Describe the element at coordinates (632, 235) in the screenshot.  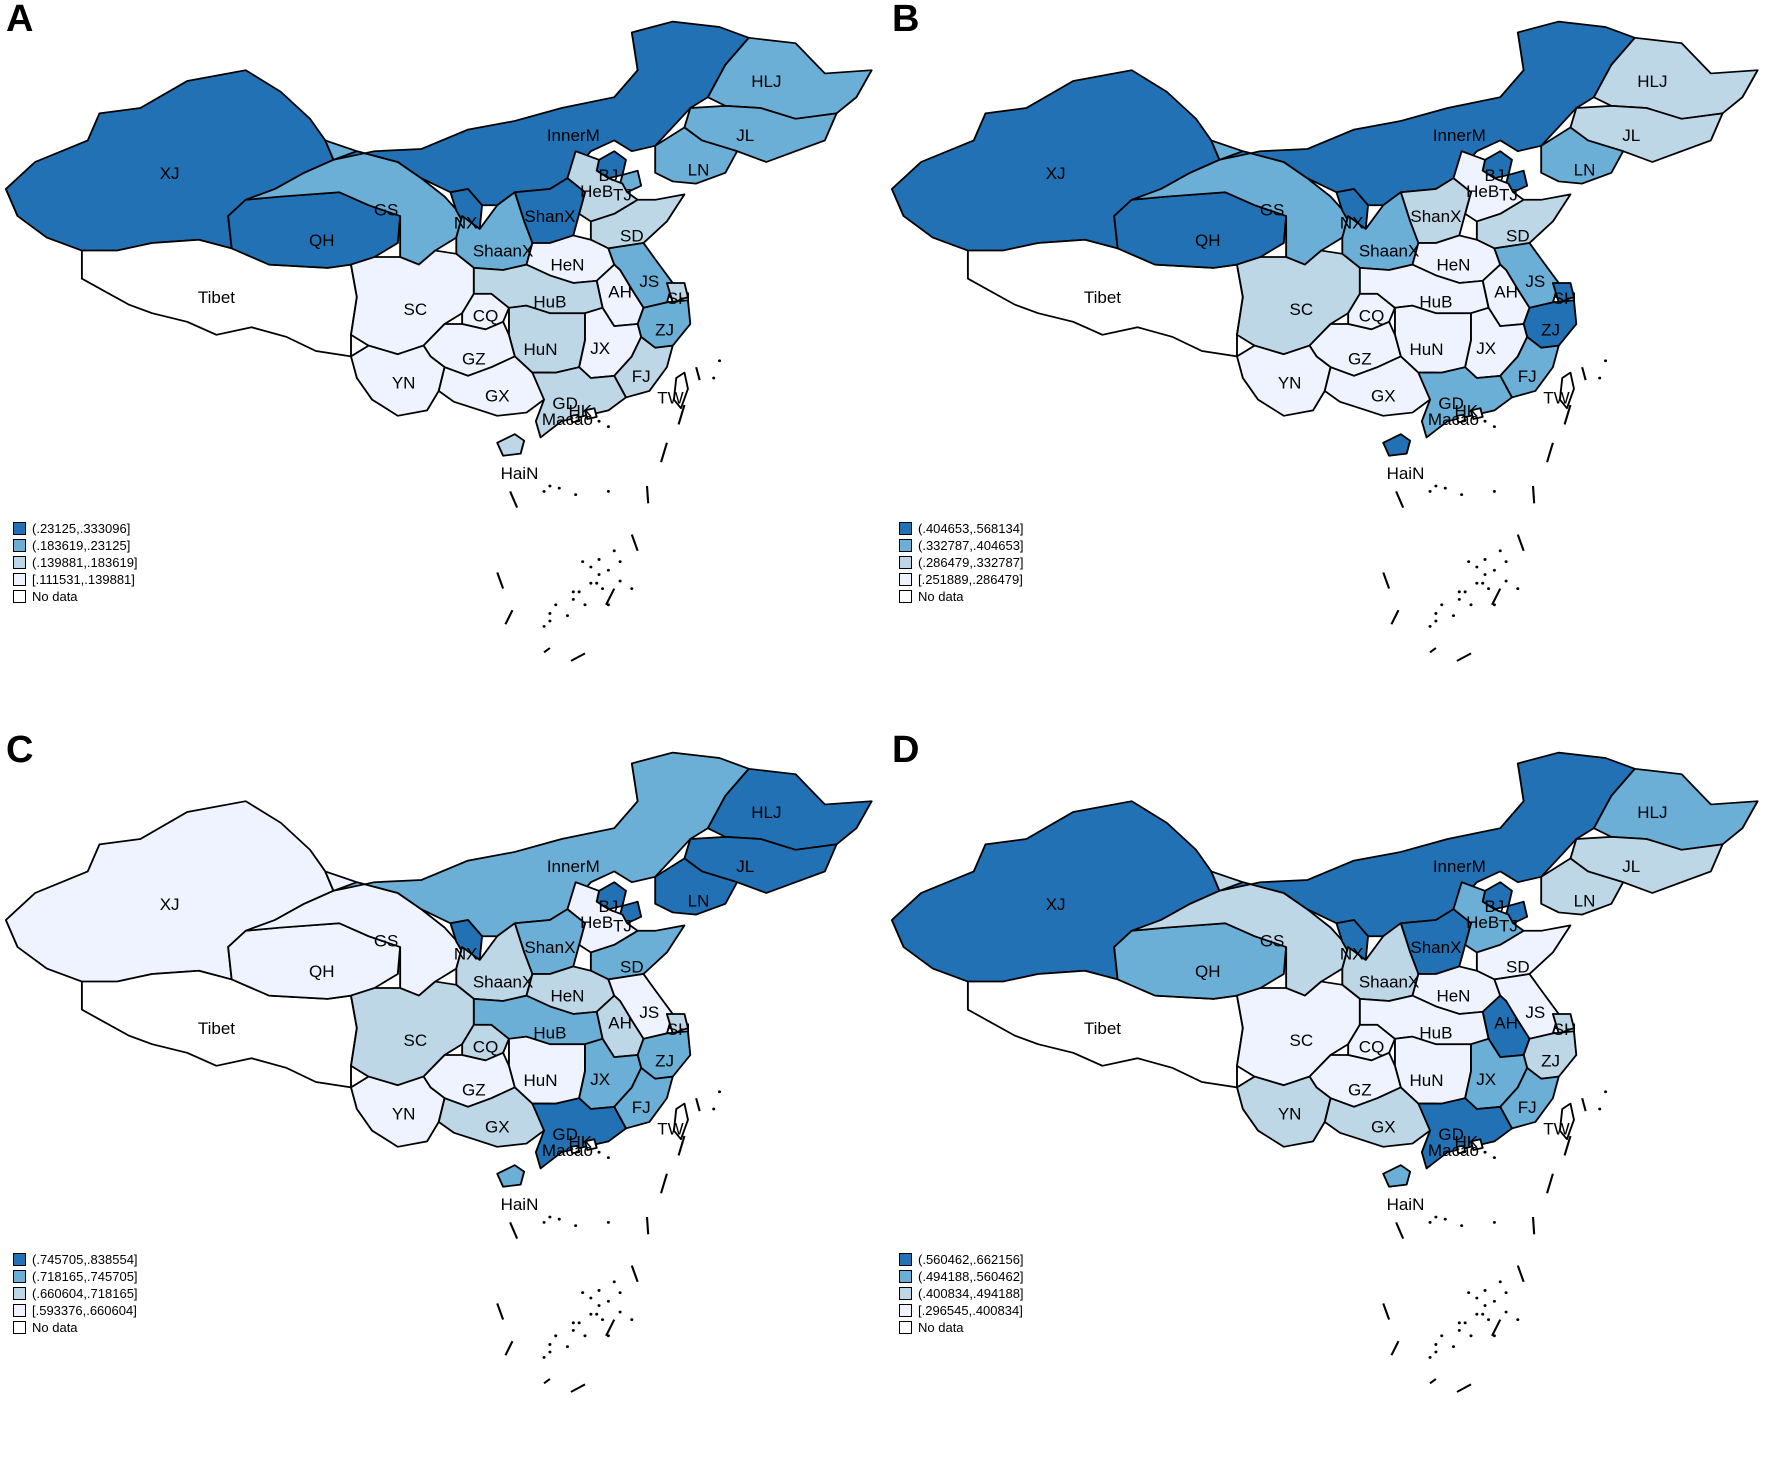
I see `province-label-sd: SD` at that location.